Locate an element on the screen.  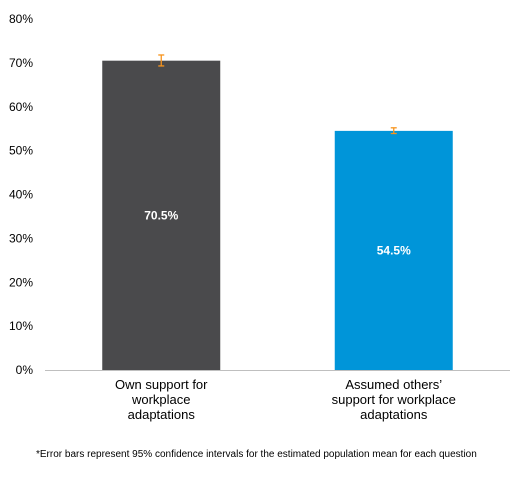
y-tick-label: 50% is located at coordinates (21, 151).